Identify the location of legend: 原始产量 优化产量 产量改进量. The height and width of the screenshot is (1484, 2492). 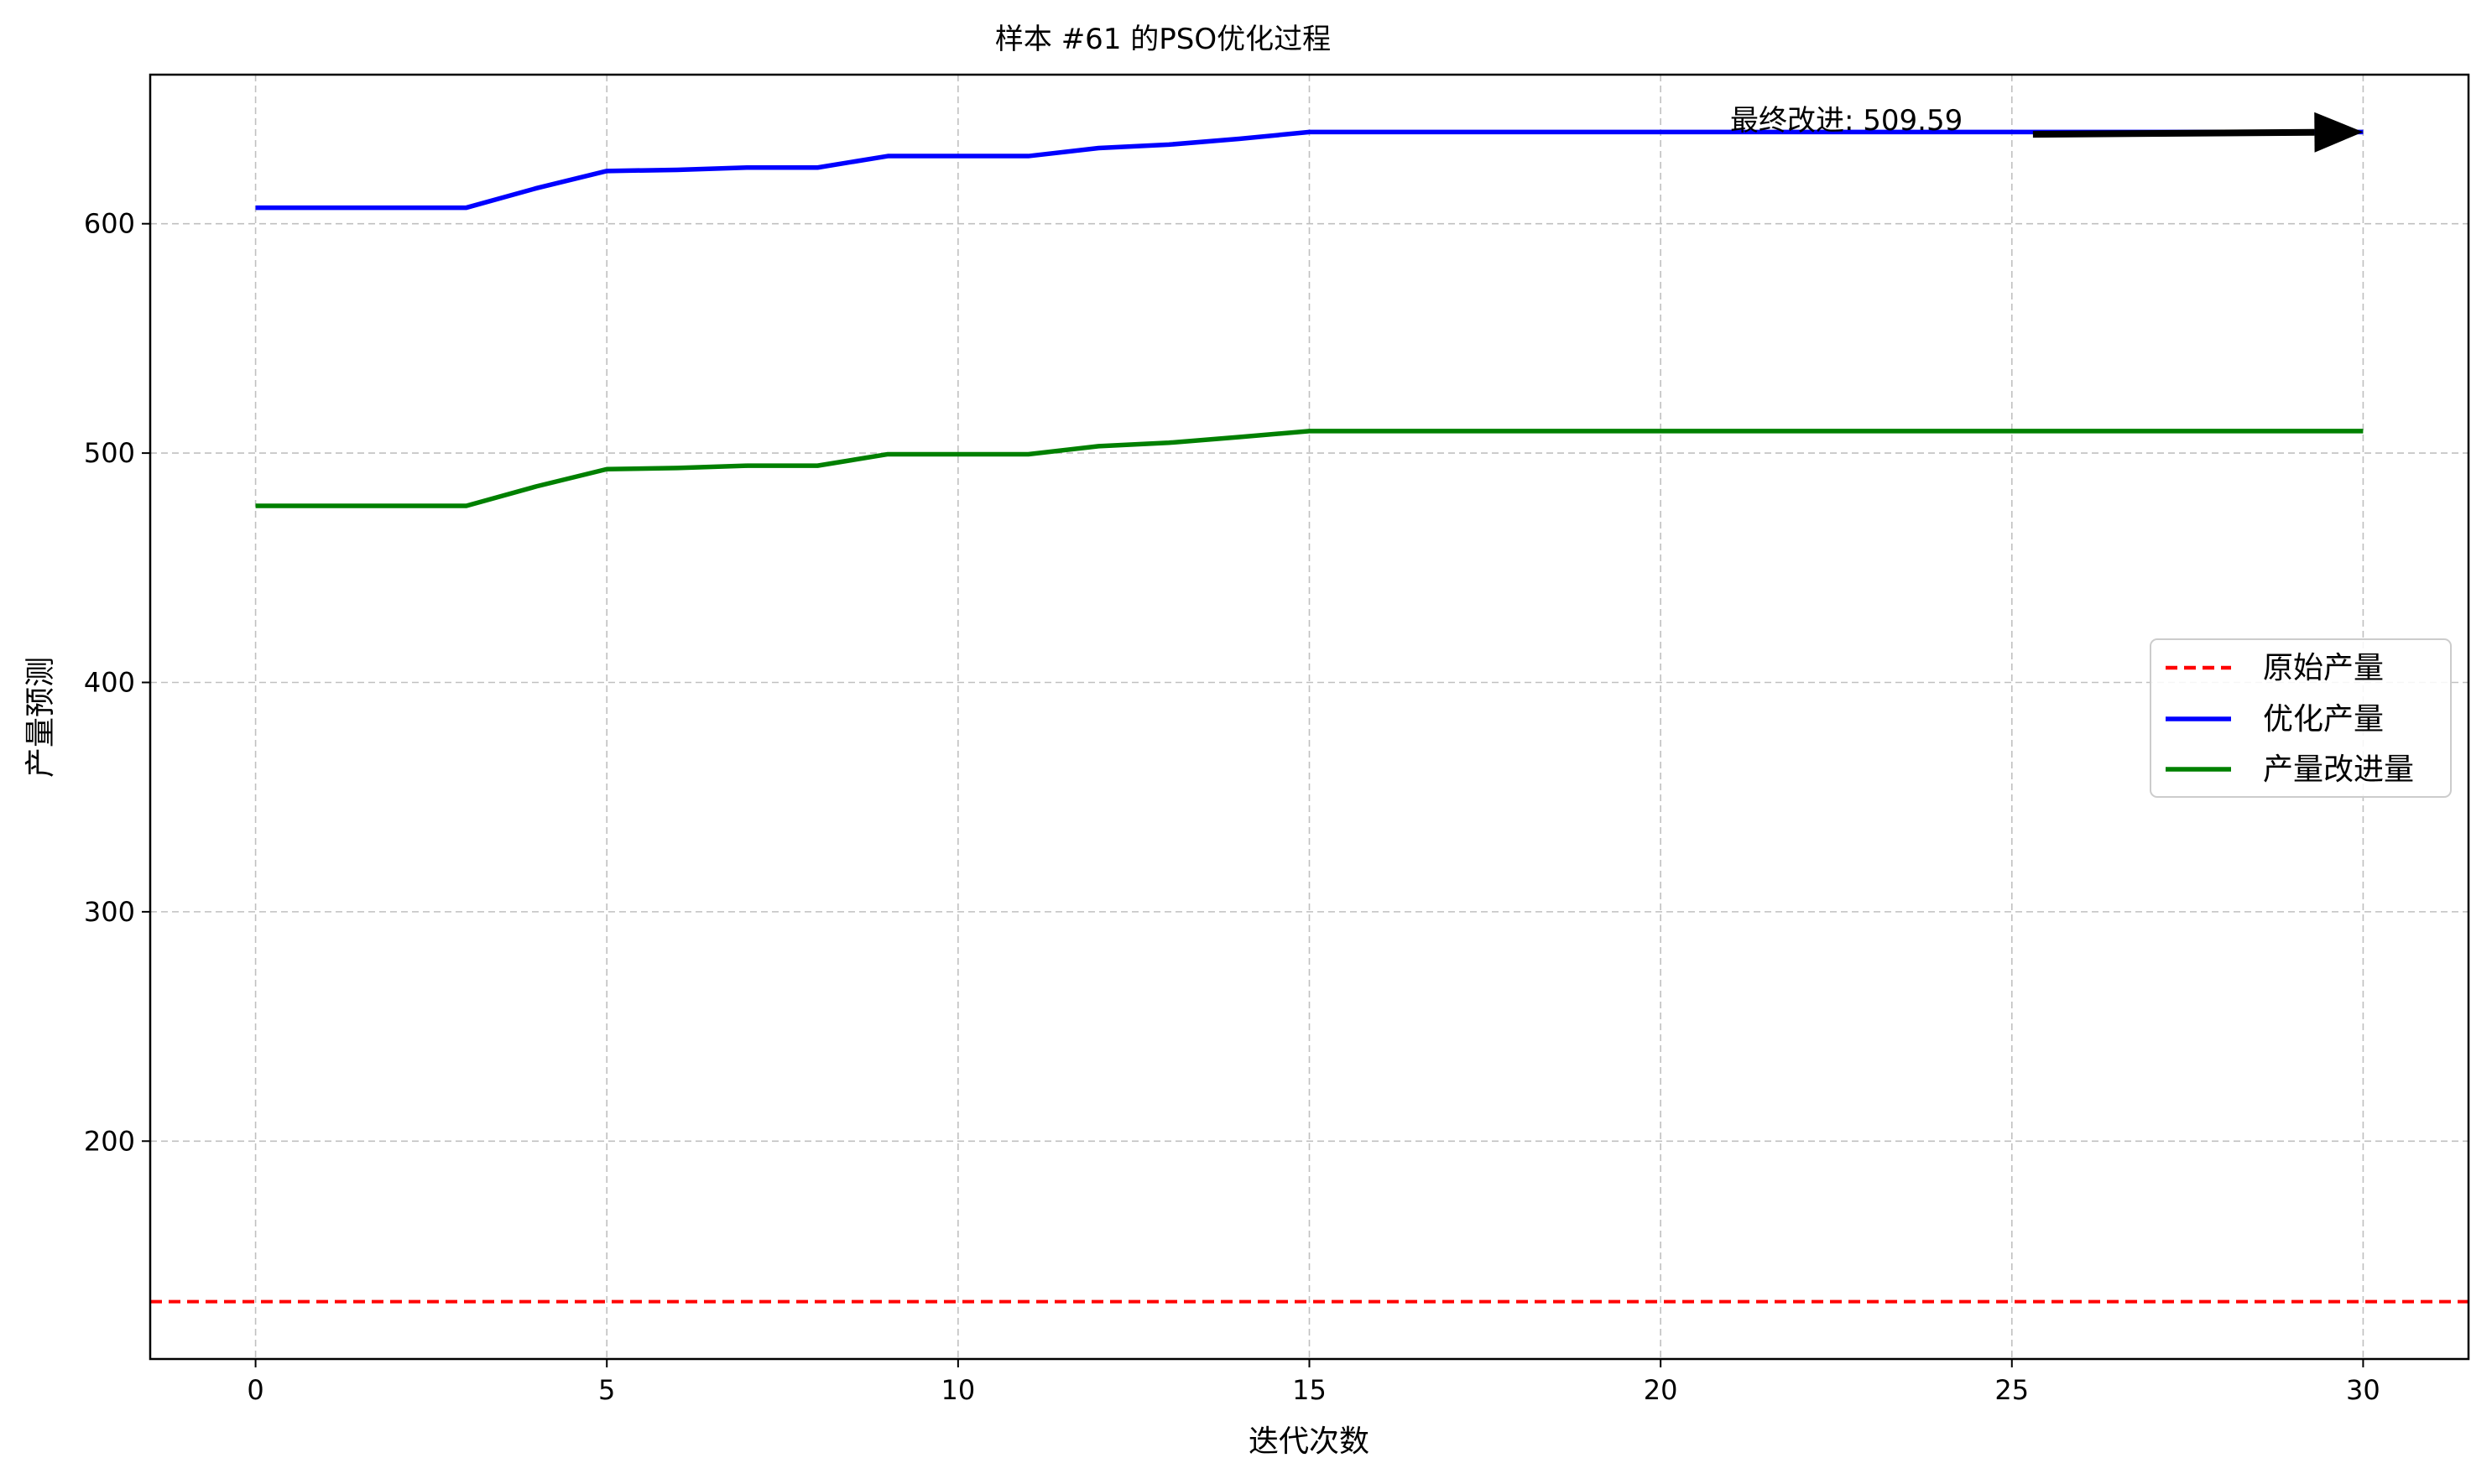
(2301, 718).